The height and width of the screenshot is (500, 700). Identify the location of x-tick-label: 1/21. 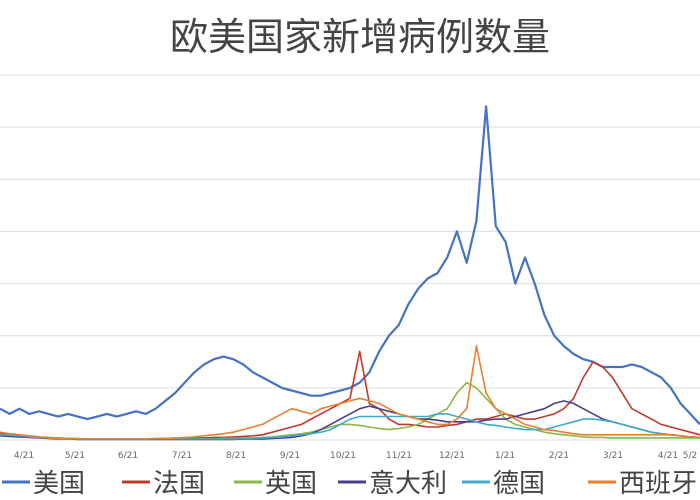
(505, 456).